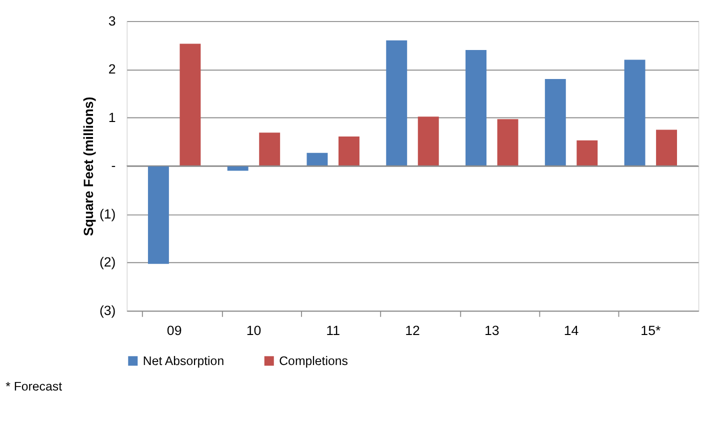 The height and width of the screenshot is (432, 704). Describe the element at coordinates (650, 330) in the screenshot. I see `x-tick-label: 15*` at that location.